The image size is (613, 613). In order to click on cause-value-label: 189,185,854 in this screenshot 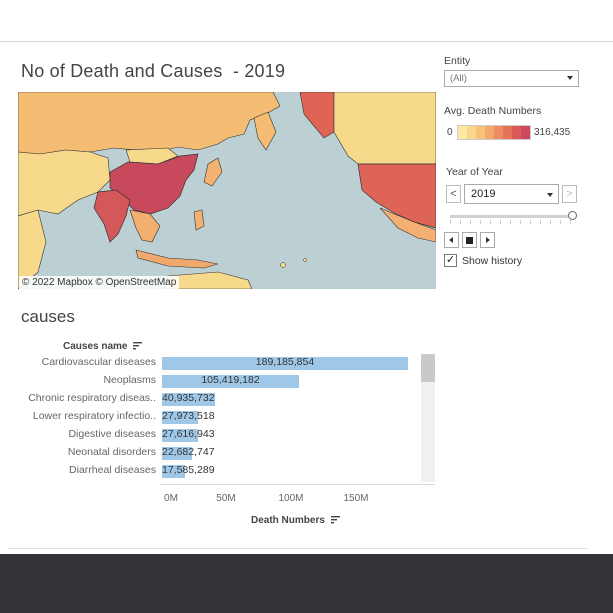, I will do `click(285, 362)`.